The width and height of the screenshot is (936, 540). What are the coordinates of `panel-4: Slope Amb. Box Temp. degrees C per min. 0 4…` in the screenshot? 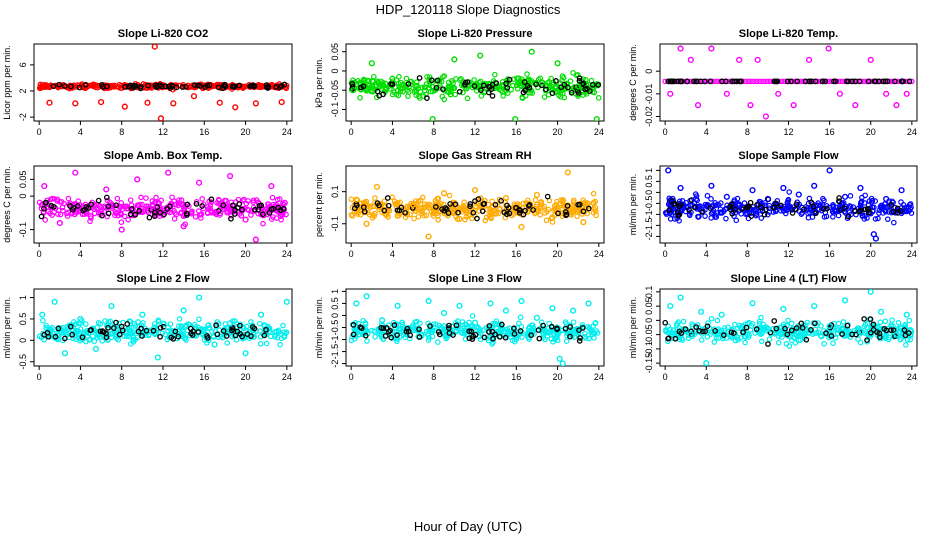 It's located at (147, 204).